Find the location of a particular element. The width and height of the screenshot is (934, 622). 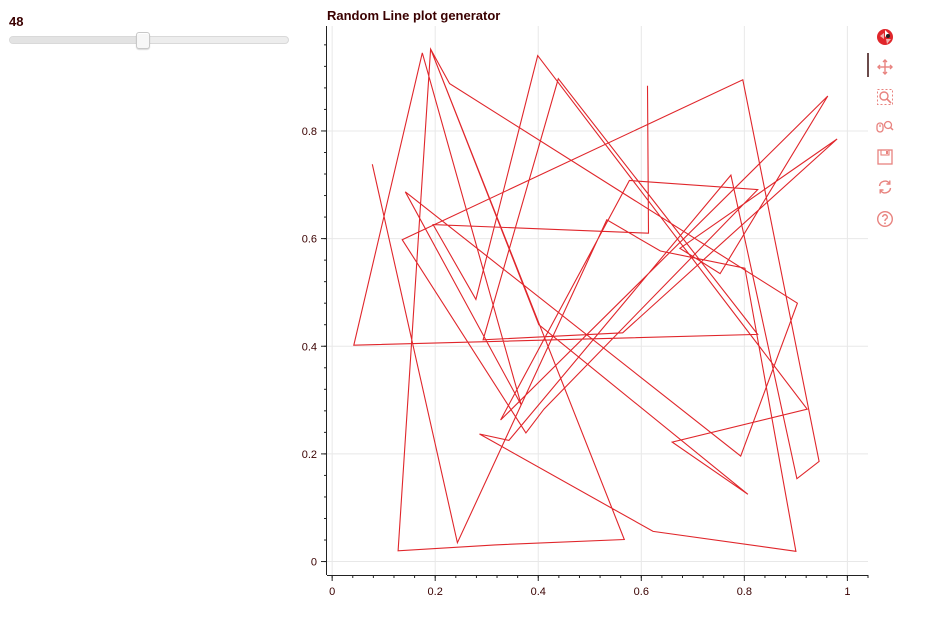

x-tick-label: 0.4 is located at coordinates (538, 592).